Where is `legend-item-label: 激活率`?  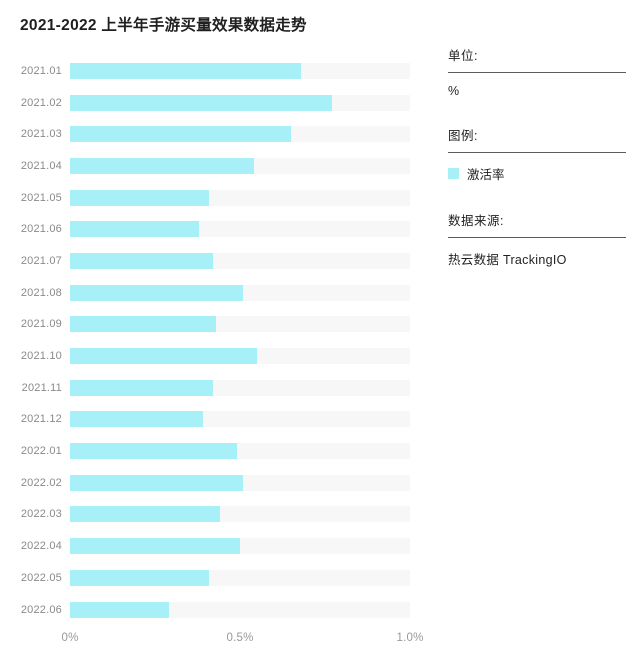 legend-item-label: 激活率 is located at coordinates (486, 175).